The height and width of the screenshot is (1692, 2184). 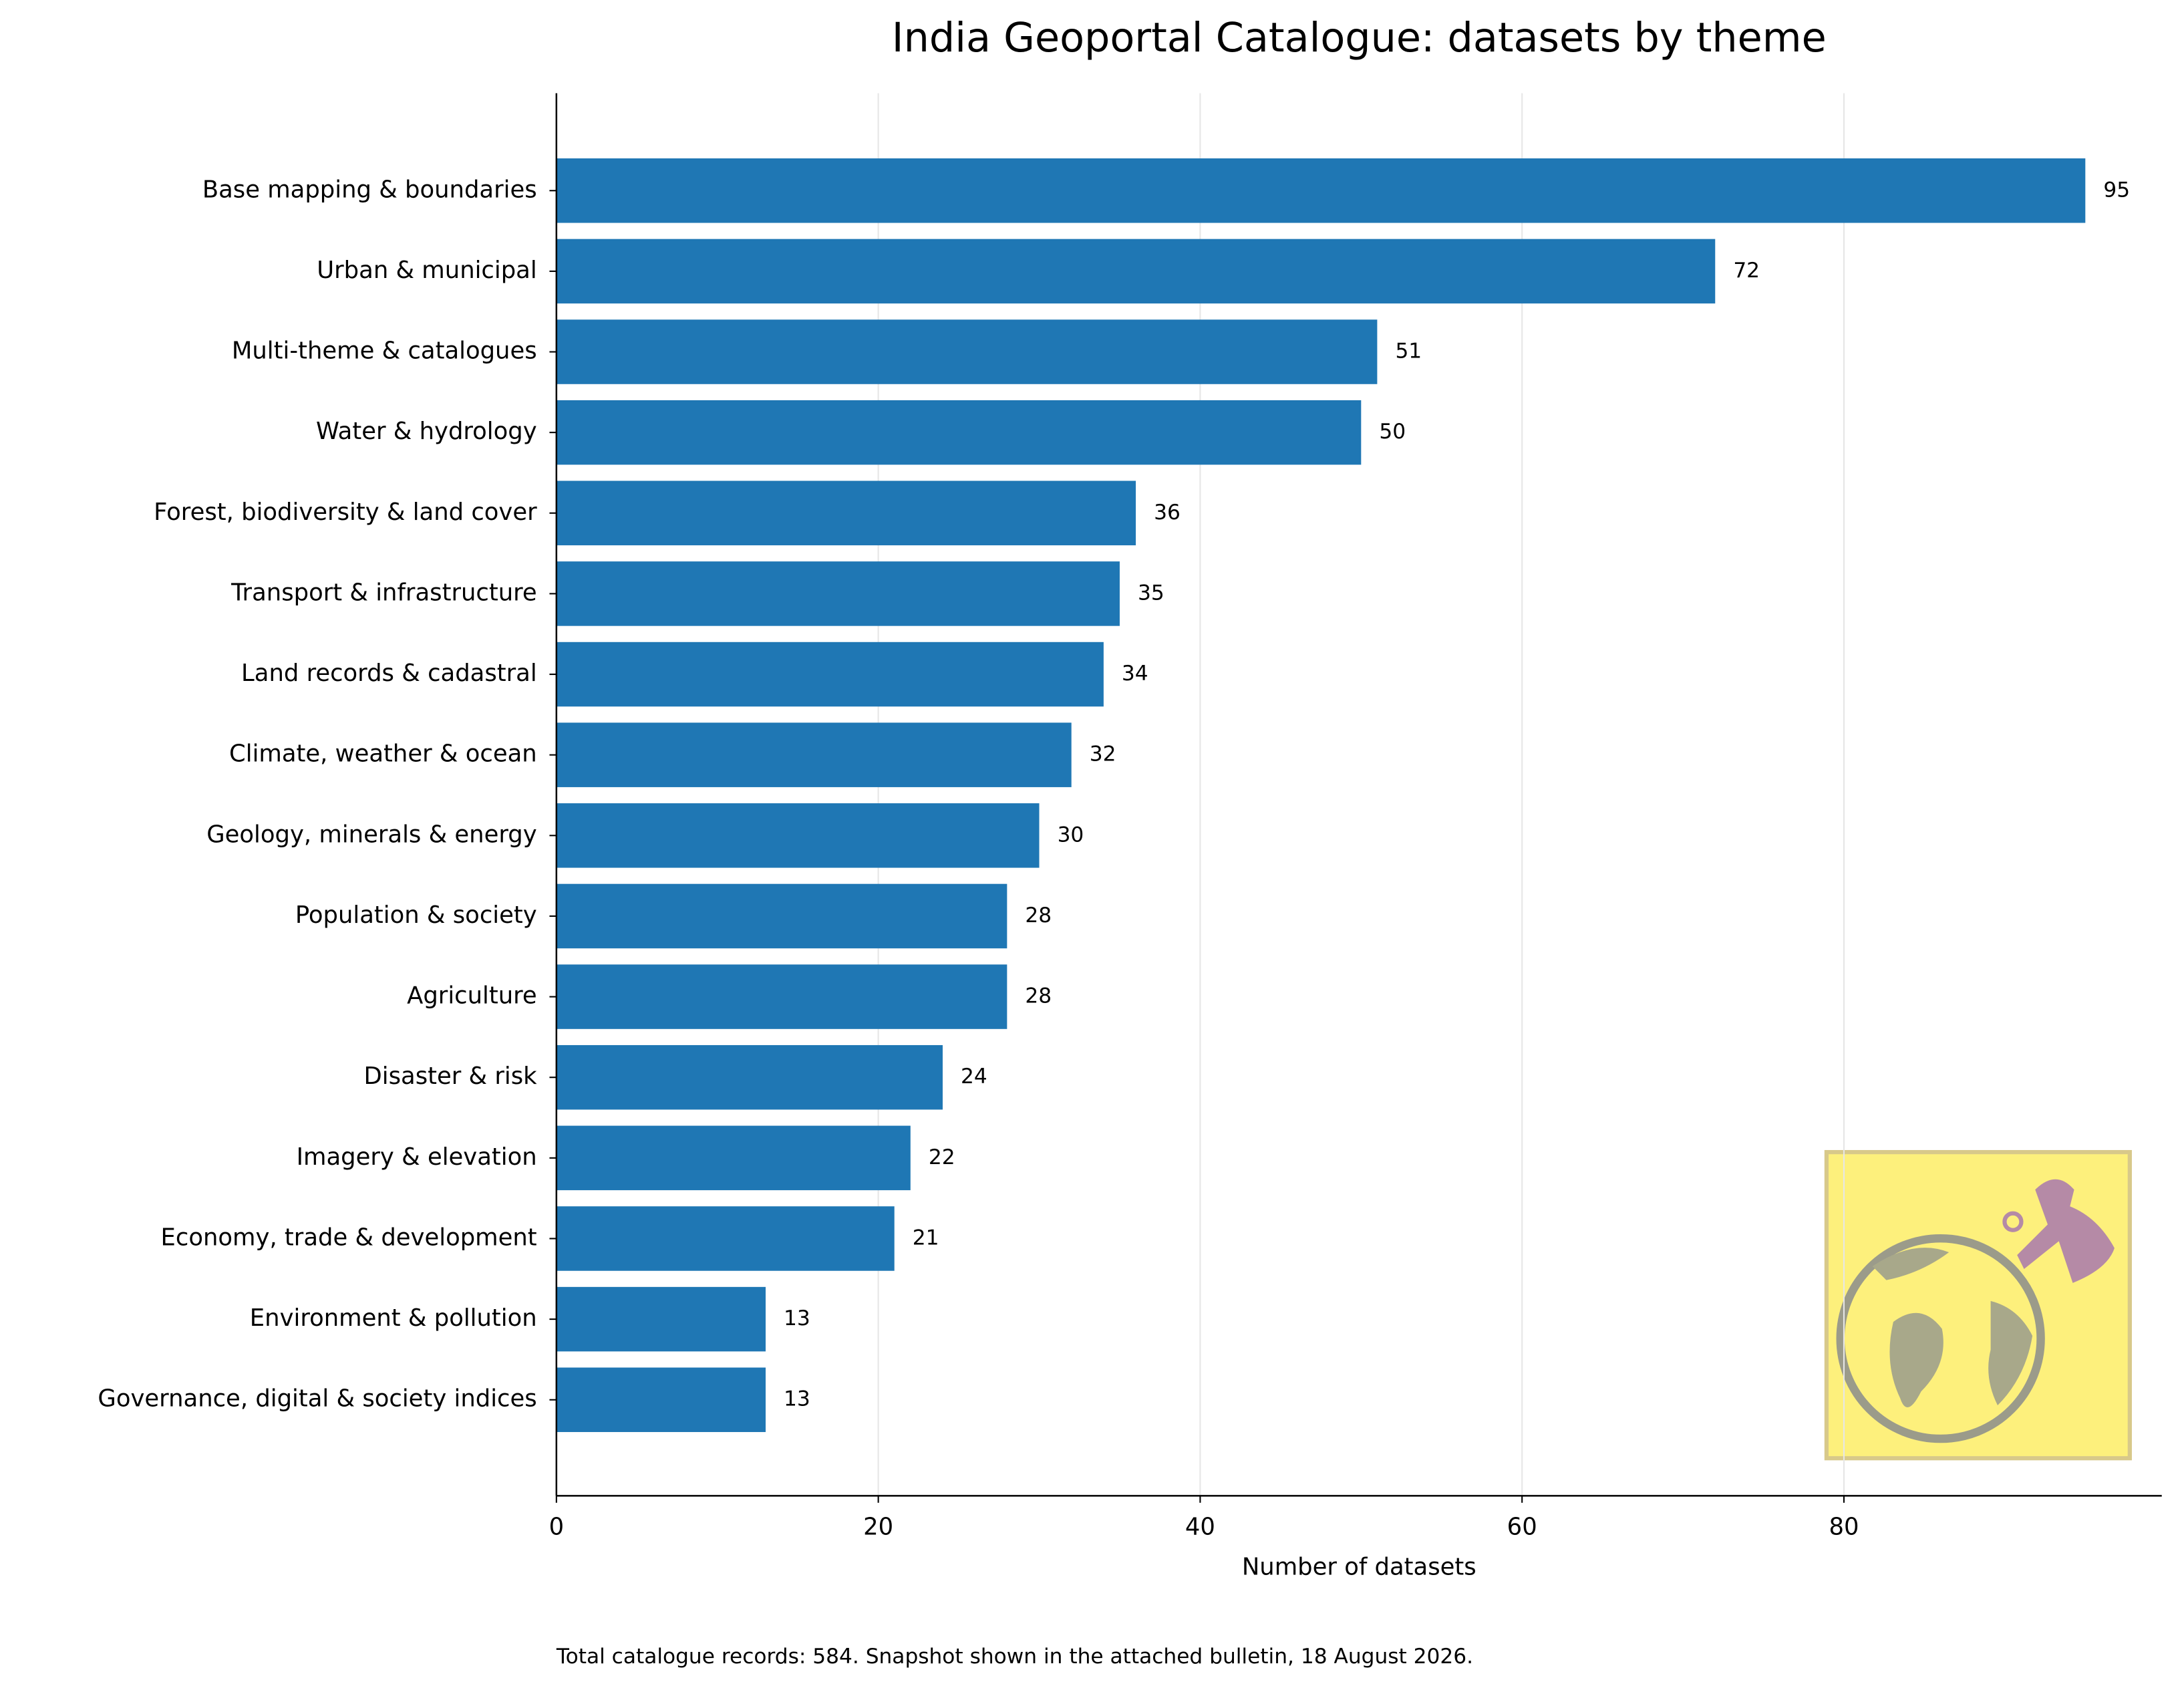 I want to click on y-tick-label: Climate, weather & ocean, so click(x=383, y=754).